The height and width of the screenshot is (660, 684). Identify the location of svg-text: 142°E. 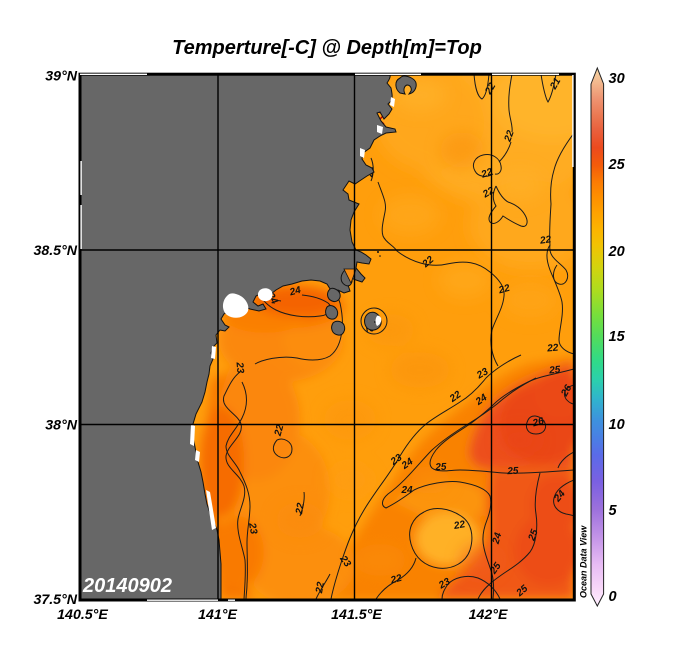
(488, 615).